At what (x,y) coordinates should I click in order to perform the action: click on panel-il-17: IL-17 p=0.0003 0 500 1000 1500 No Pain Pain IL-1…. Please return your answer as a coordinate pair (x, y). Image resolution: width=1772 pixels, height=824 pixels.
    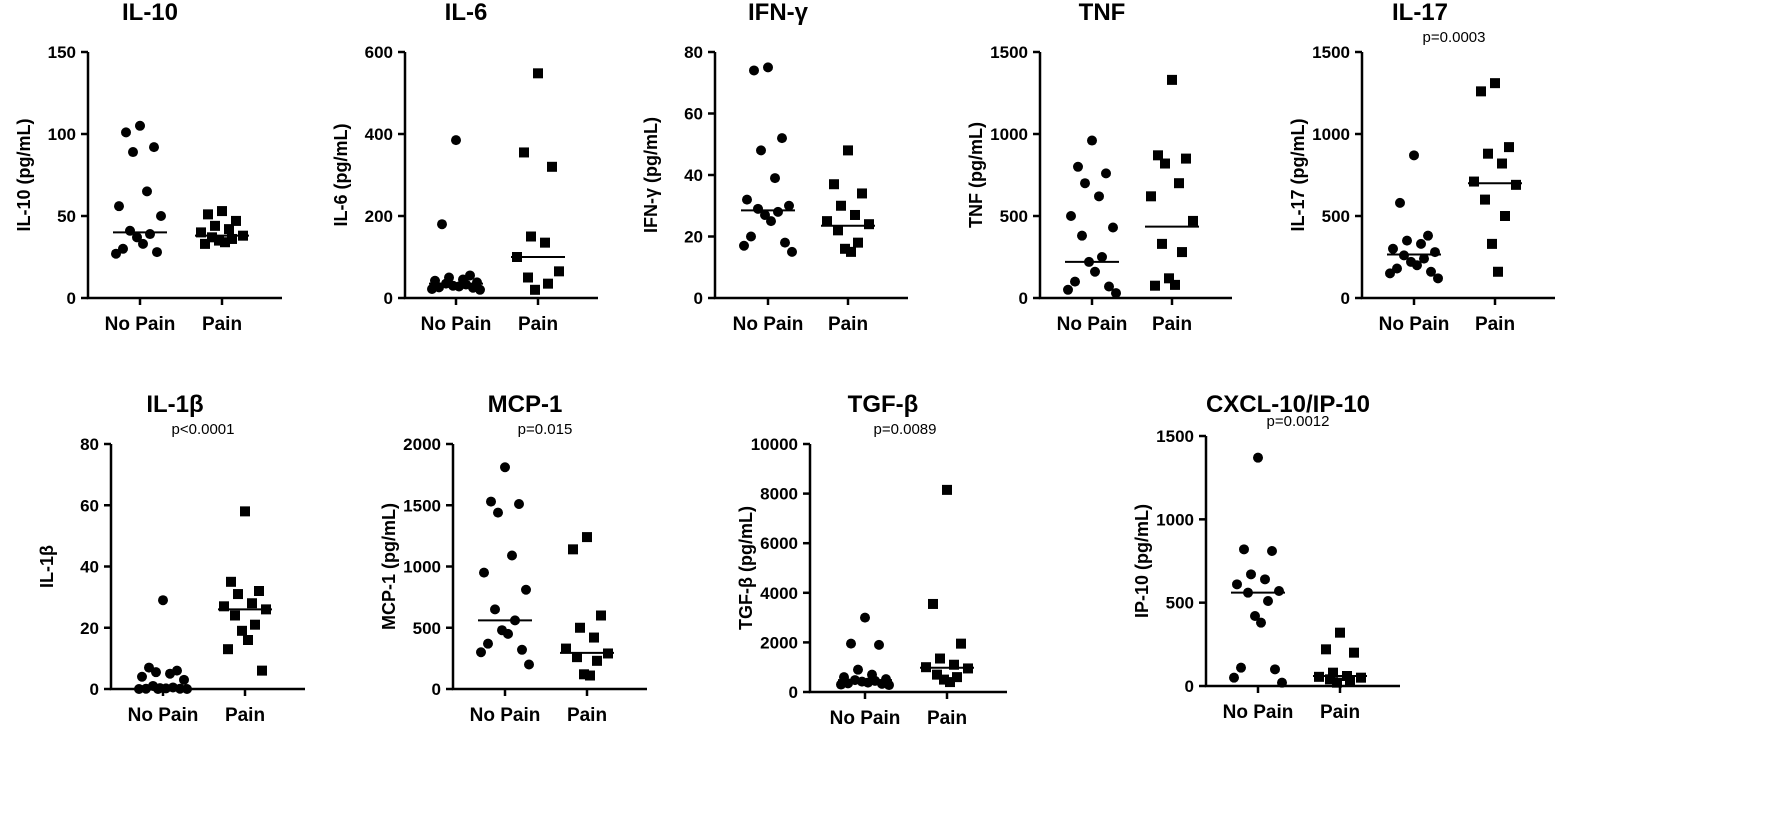
    Looking at the image, I should click on (1421, 167).